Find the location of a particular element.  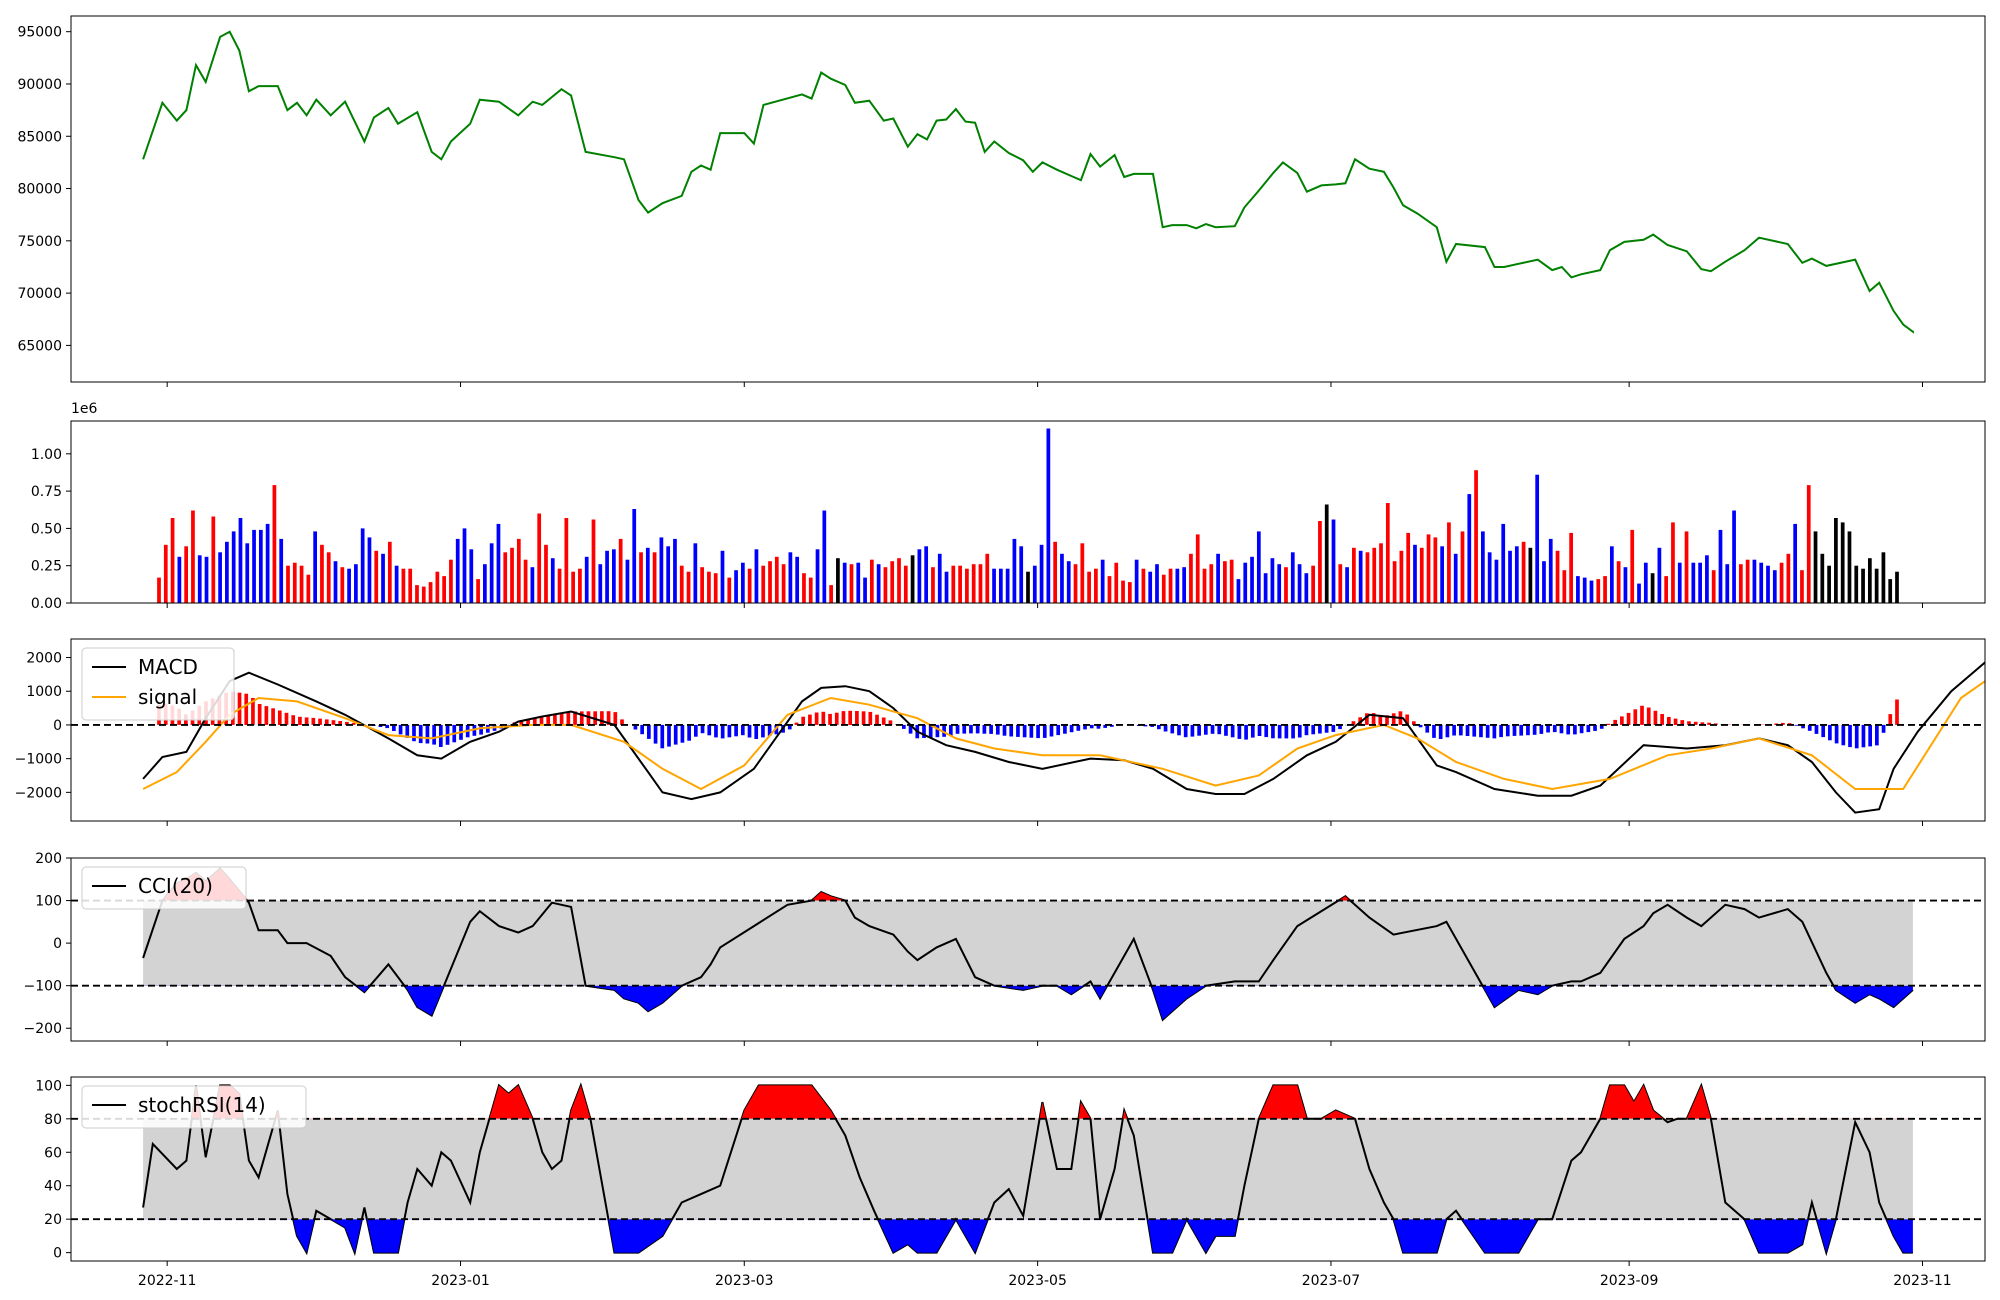

legend-box is located at coordinates (194, 1107).